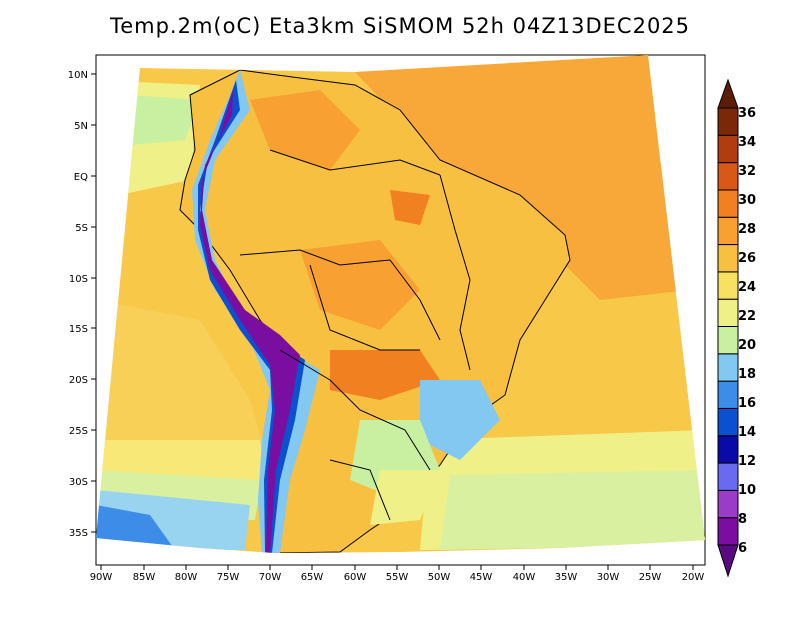  Describe the element at coordinates (747, 316) in the screenshot. I see `colorbar-label: 22` at that location.